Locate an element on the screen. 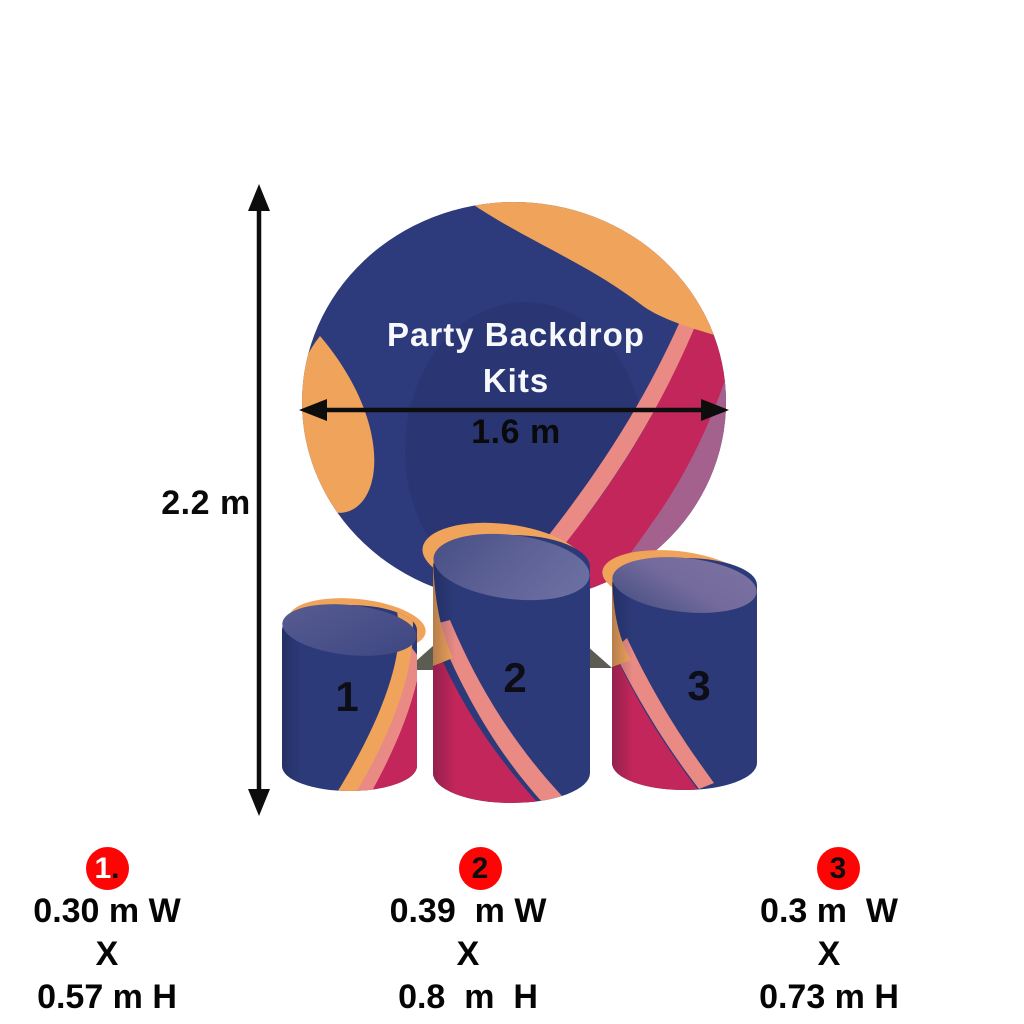 This screenshot has width=1024, height=1024. cylinder-2-number: 2 is located at coordinates (515, 677).